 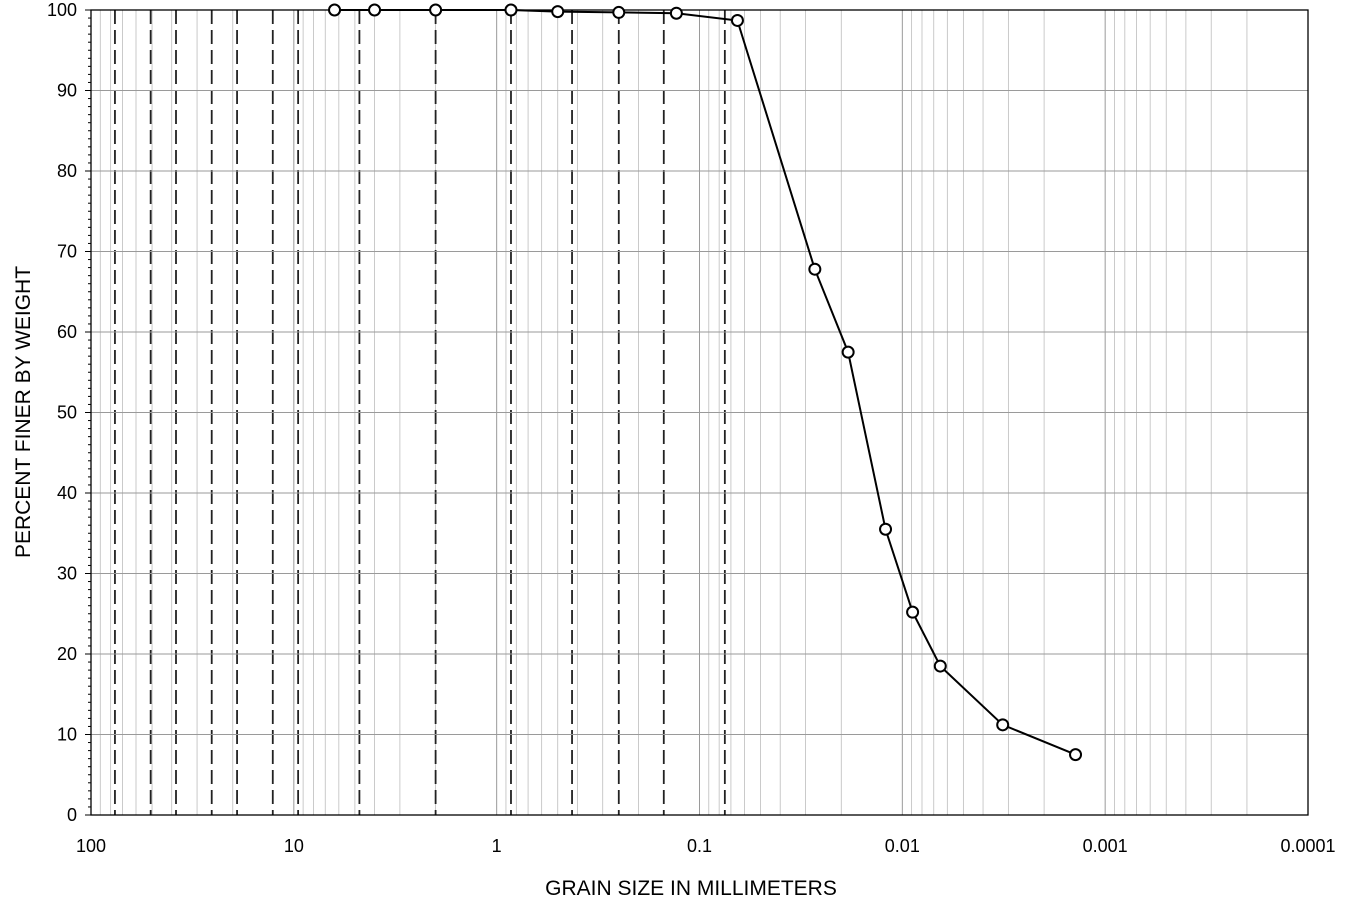 I want to click on y-tick-label: 90, so click(x=67, y=91).